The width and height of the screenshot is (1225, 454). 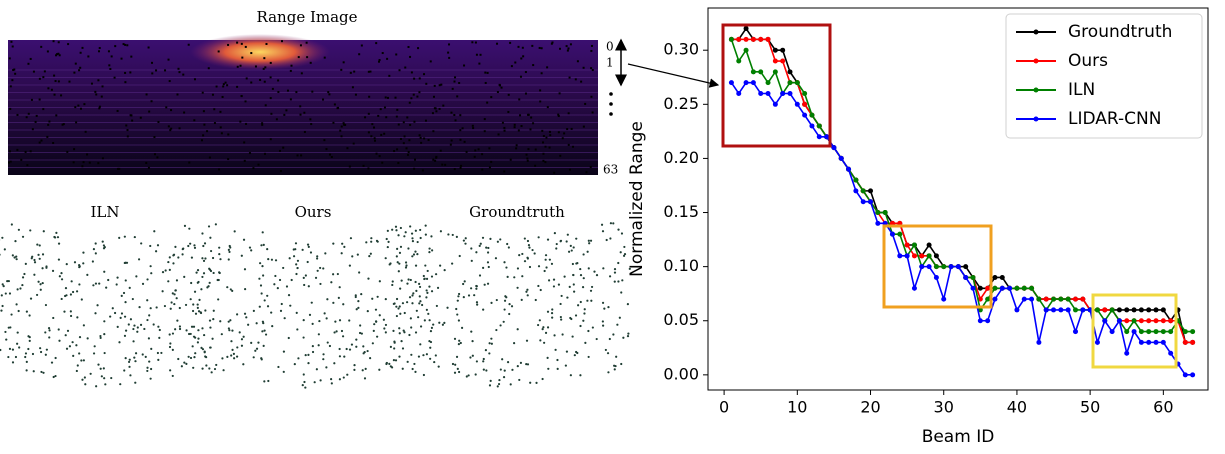 I want to click on ellipsis, so click(x=611, y=104).